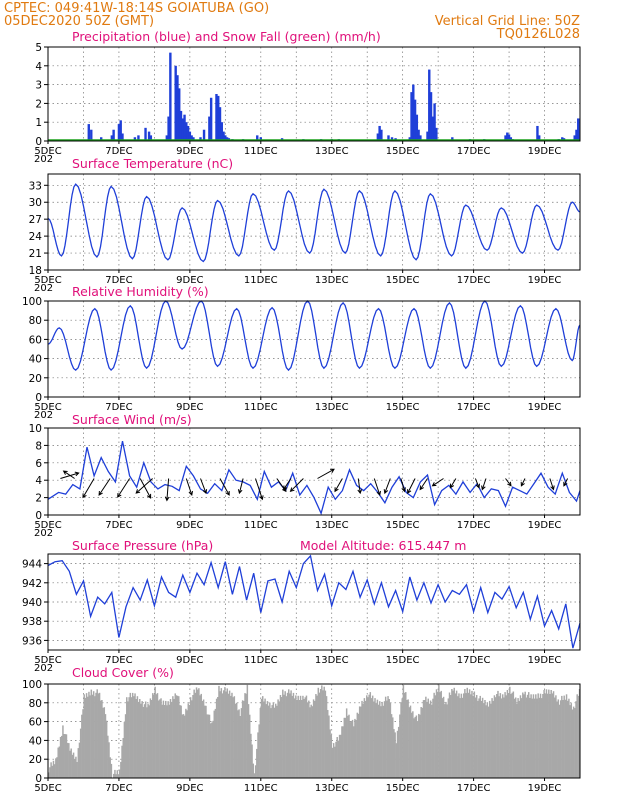 The height and width of the screenshot is (800, 618). What do you see at coordinates (189, 660) in the screenshot?
I see `x-tick-label: 9DEC` at bounding box center [189, 660].